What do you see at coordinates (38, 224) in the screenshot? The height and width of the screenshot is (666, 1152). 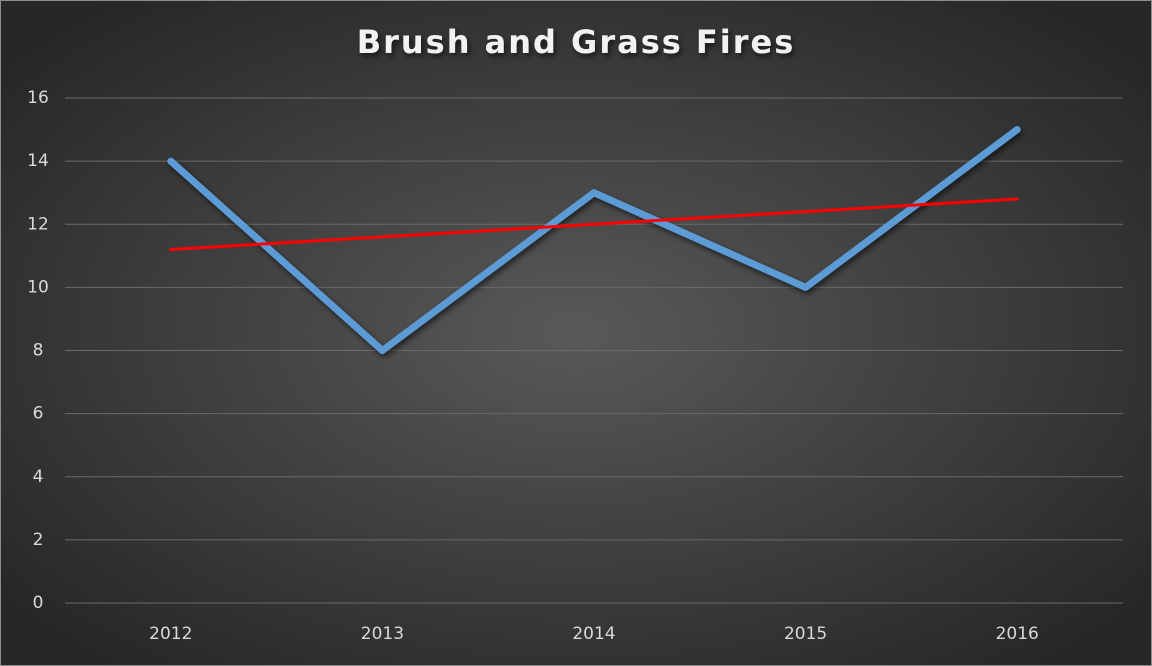 I see `y-tick-label: 12` at bounding box center [38, 224].